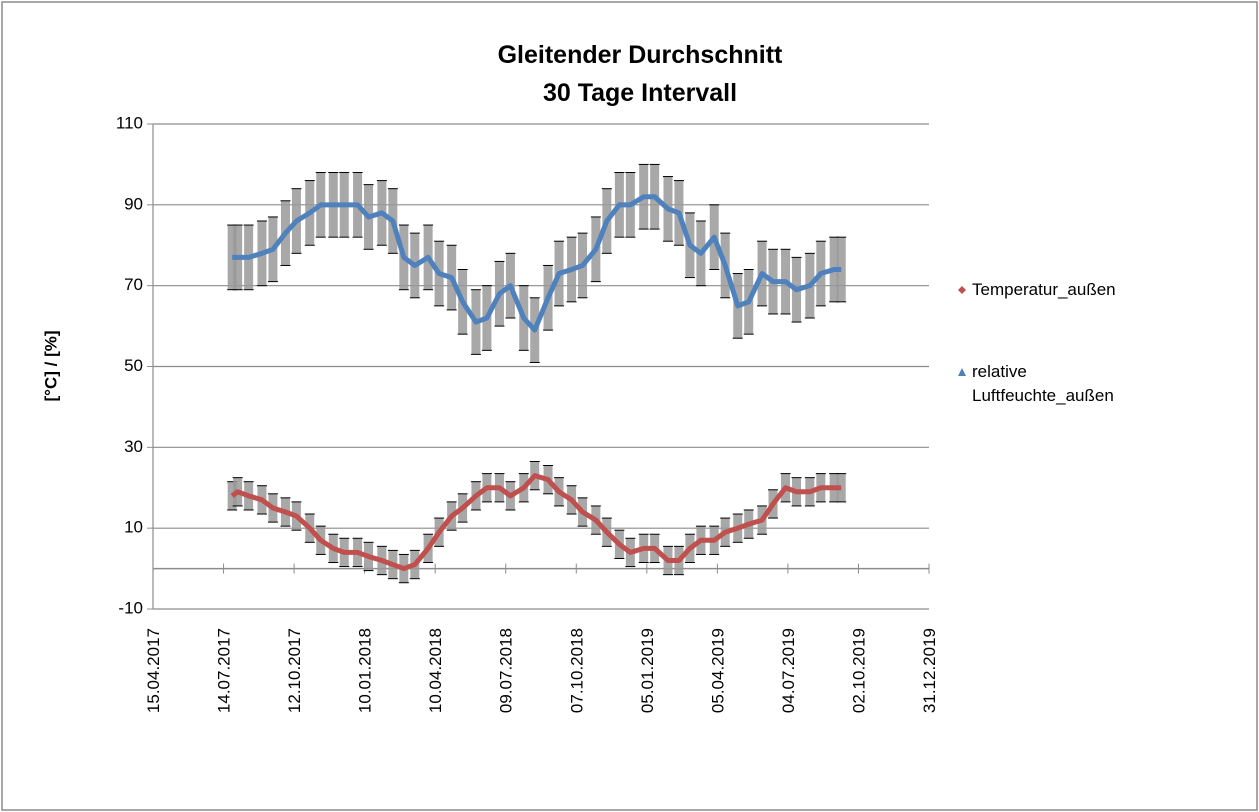 The height and width of the screenshot is (812, 1259). What do you see at coordinates (153, 670) in the screenshot?
I see `x-tick-label: 15.04.2017` at bounding box center [153, 670].